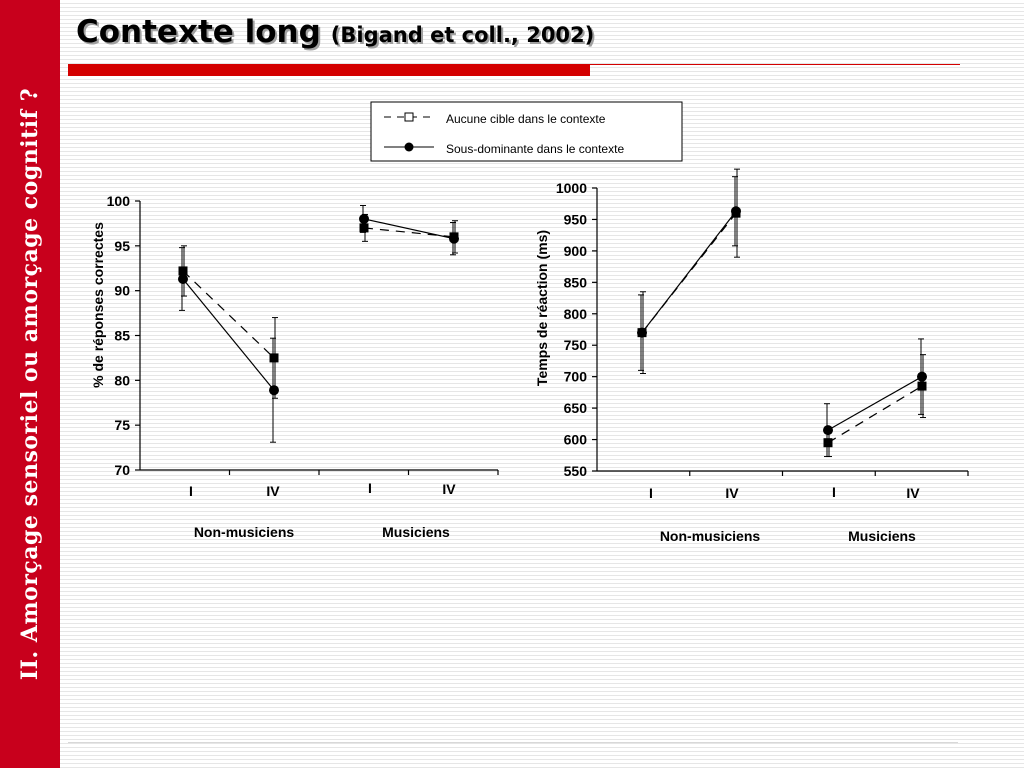 The height and width of the screenshot is (768, 1024). What do you see at coordinates (409, 117) in the screenshot?
I see `legend-marker-open-square` at bounding box center [409, 117].